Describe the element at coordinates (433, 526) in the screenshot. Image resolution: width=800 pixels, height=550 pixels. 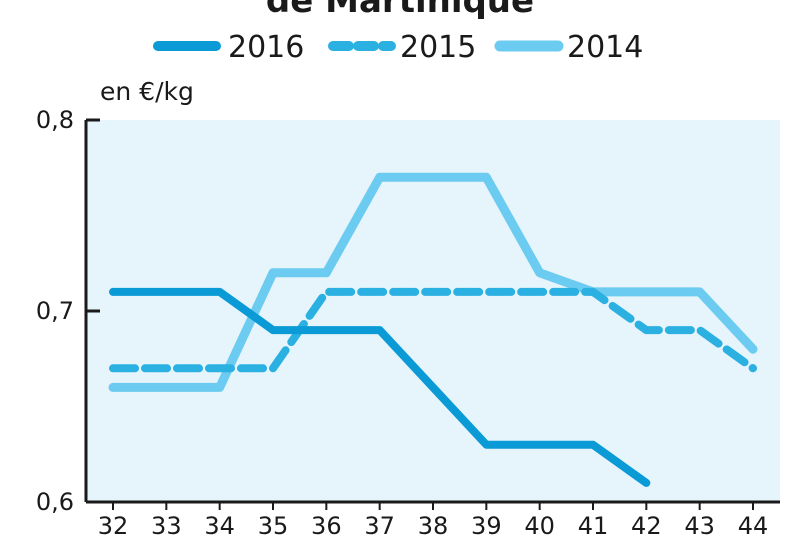
I see `x-tick-label: 38` at that location.